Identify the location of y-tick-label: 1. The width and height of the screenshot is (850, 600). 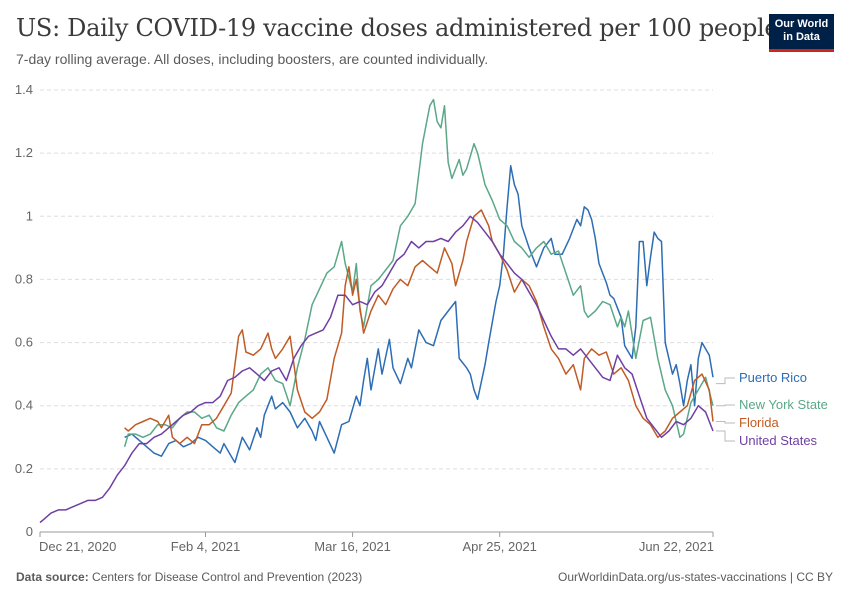
(29, 215).